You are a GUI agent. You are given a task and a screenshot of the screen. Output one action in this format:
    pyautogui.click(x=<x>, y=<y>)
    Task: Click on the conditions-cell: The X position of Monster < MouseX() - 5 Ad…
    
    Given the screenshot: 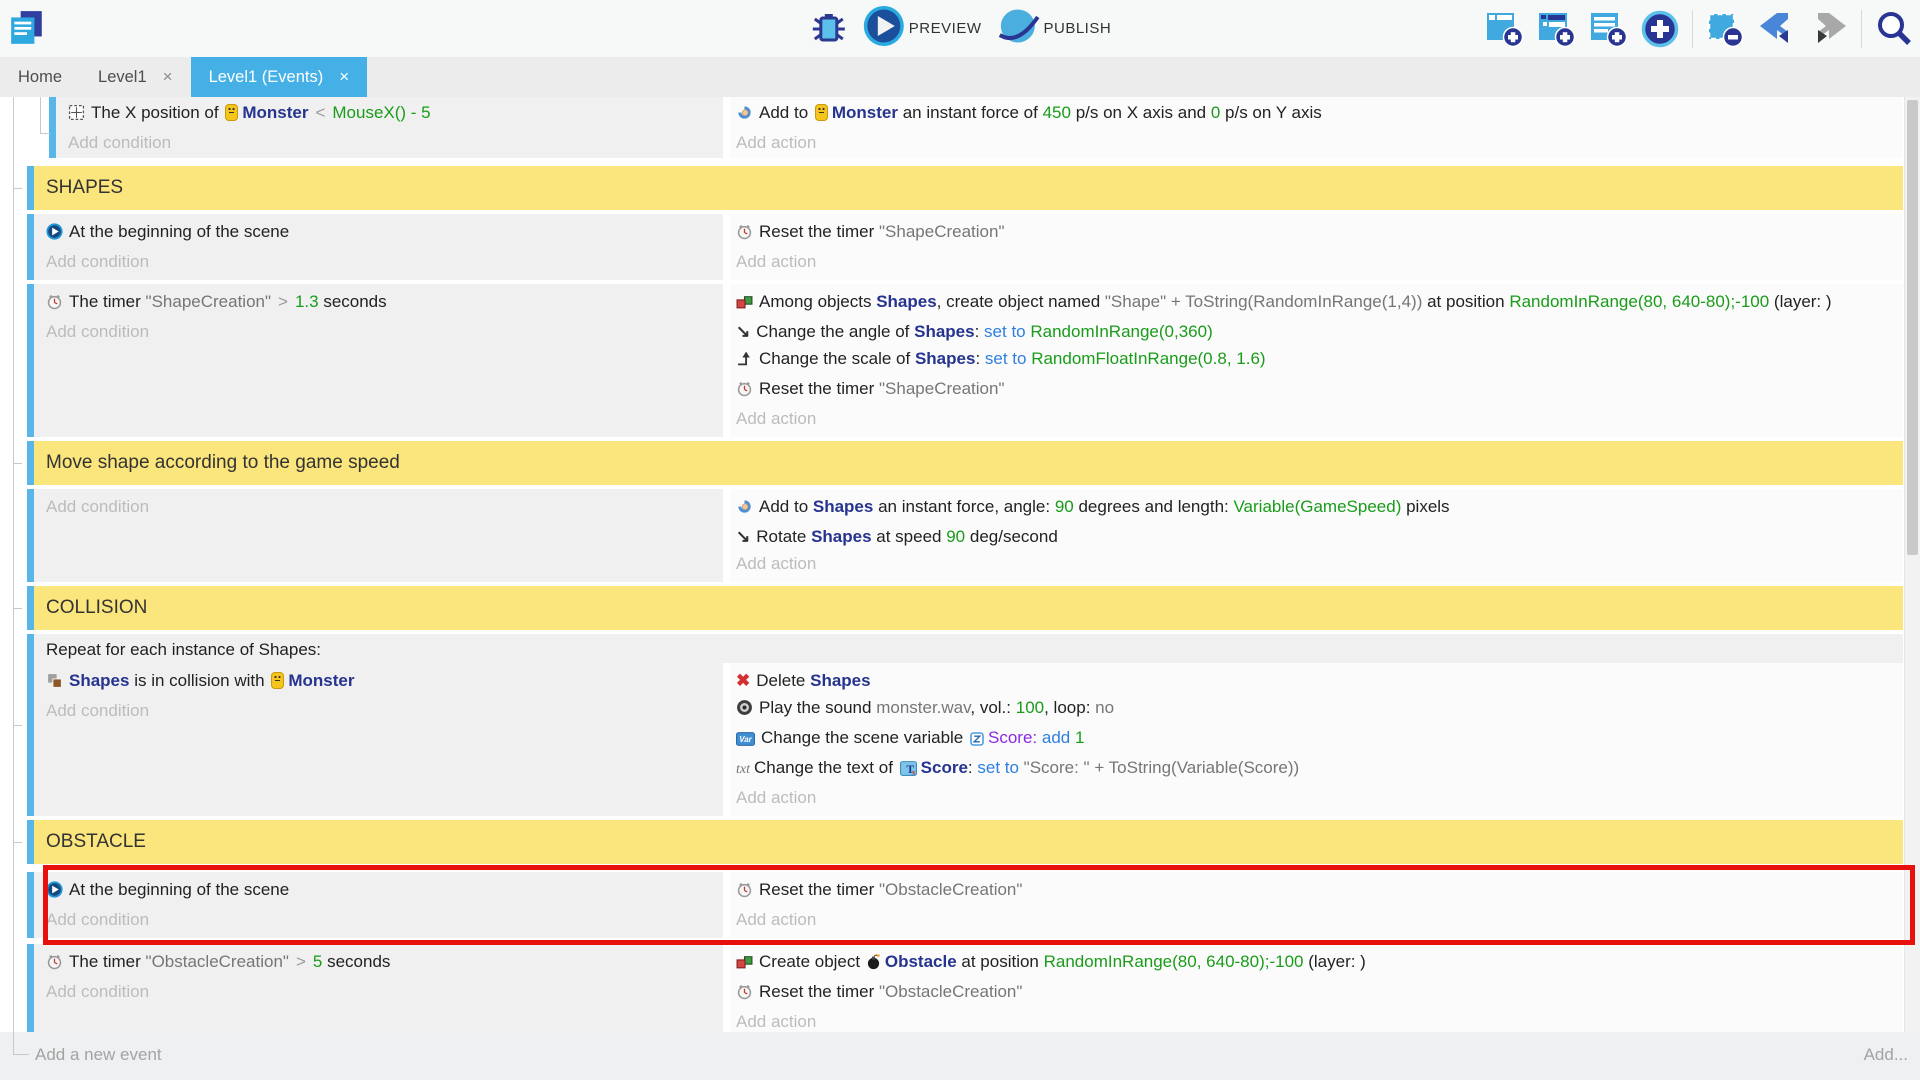 What is the action you would take?
    pyautogui.click(x=389, y=127)
    